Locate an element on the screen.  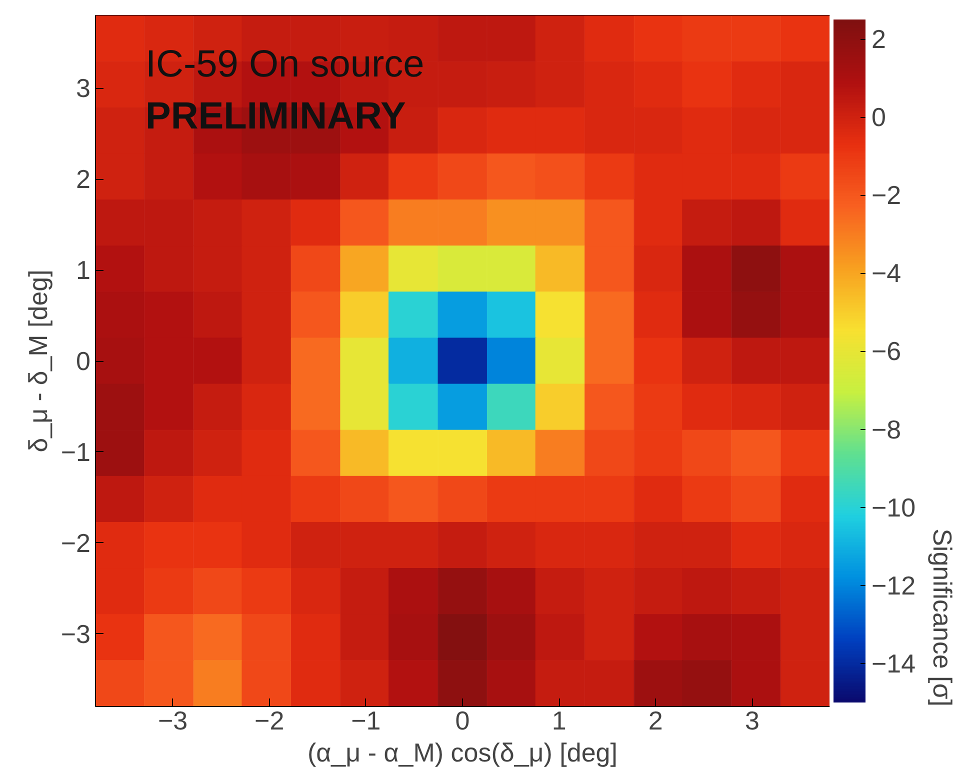
color-bar-label: −10 is located at coordinates (894, 507).